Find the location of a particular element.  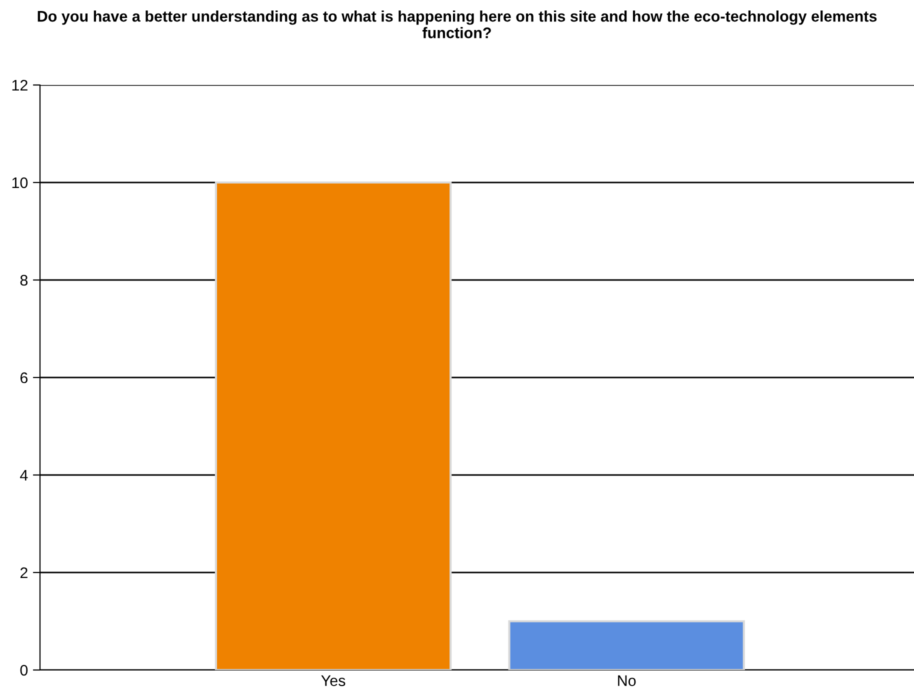

x-tick-label: Yes is located at coordinates (333, 680).